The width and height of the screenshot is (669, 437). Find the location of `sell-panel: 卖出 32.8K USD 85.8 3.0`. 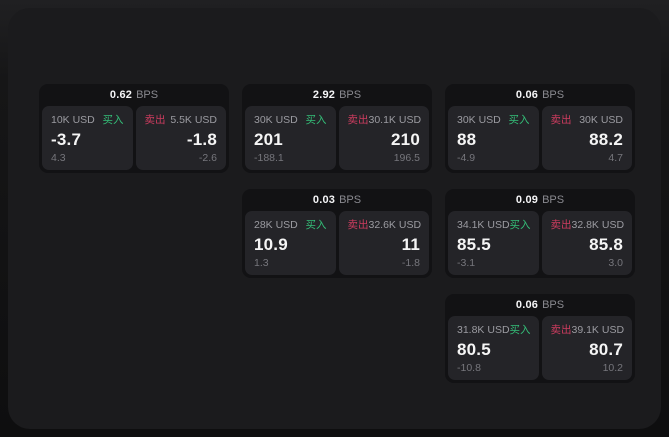

sell-panel: 卖出 32.8K USD 85.8 3.0 is located at coordinates (586, 243).